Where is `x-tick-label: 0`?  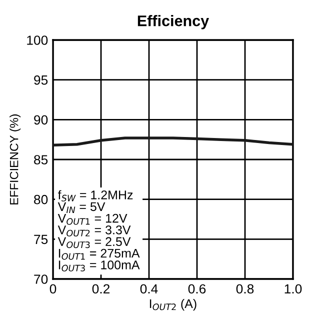
x-tick-label: 0 is located at coordinates (53, 289).